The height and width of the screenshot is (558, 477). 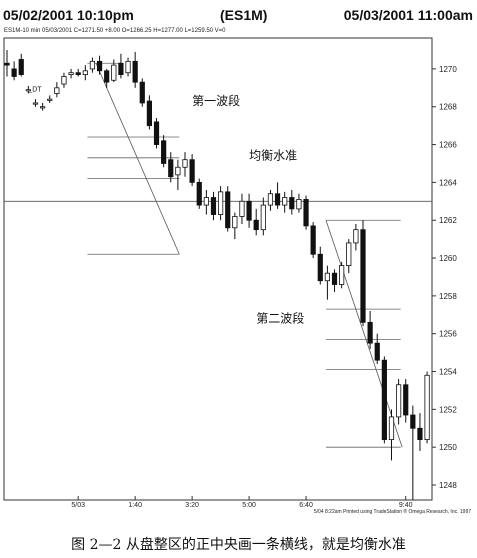 I want to click on x-tick-label: 6:40, so click(x=306, y=505).